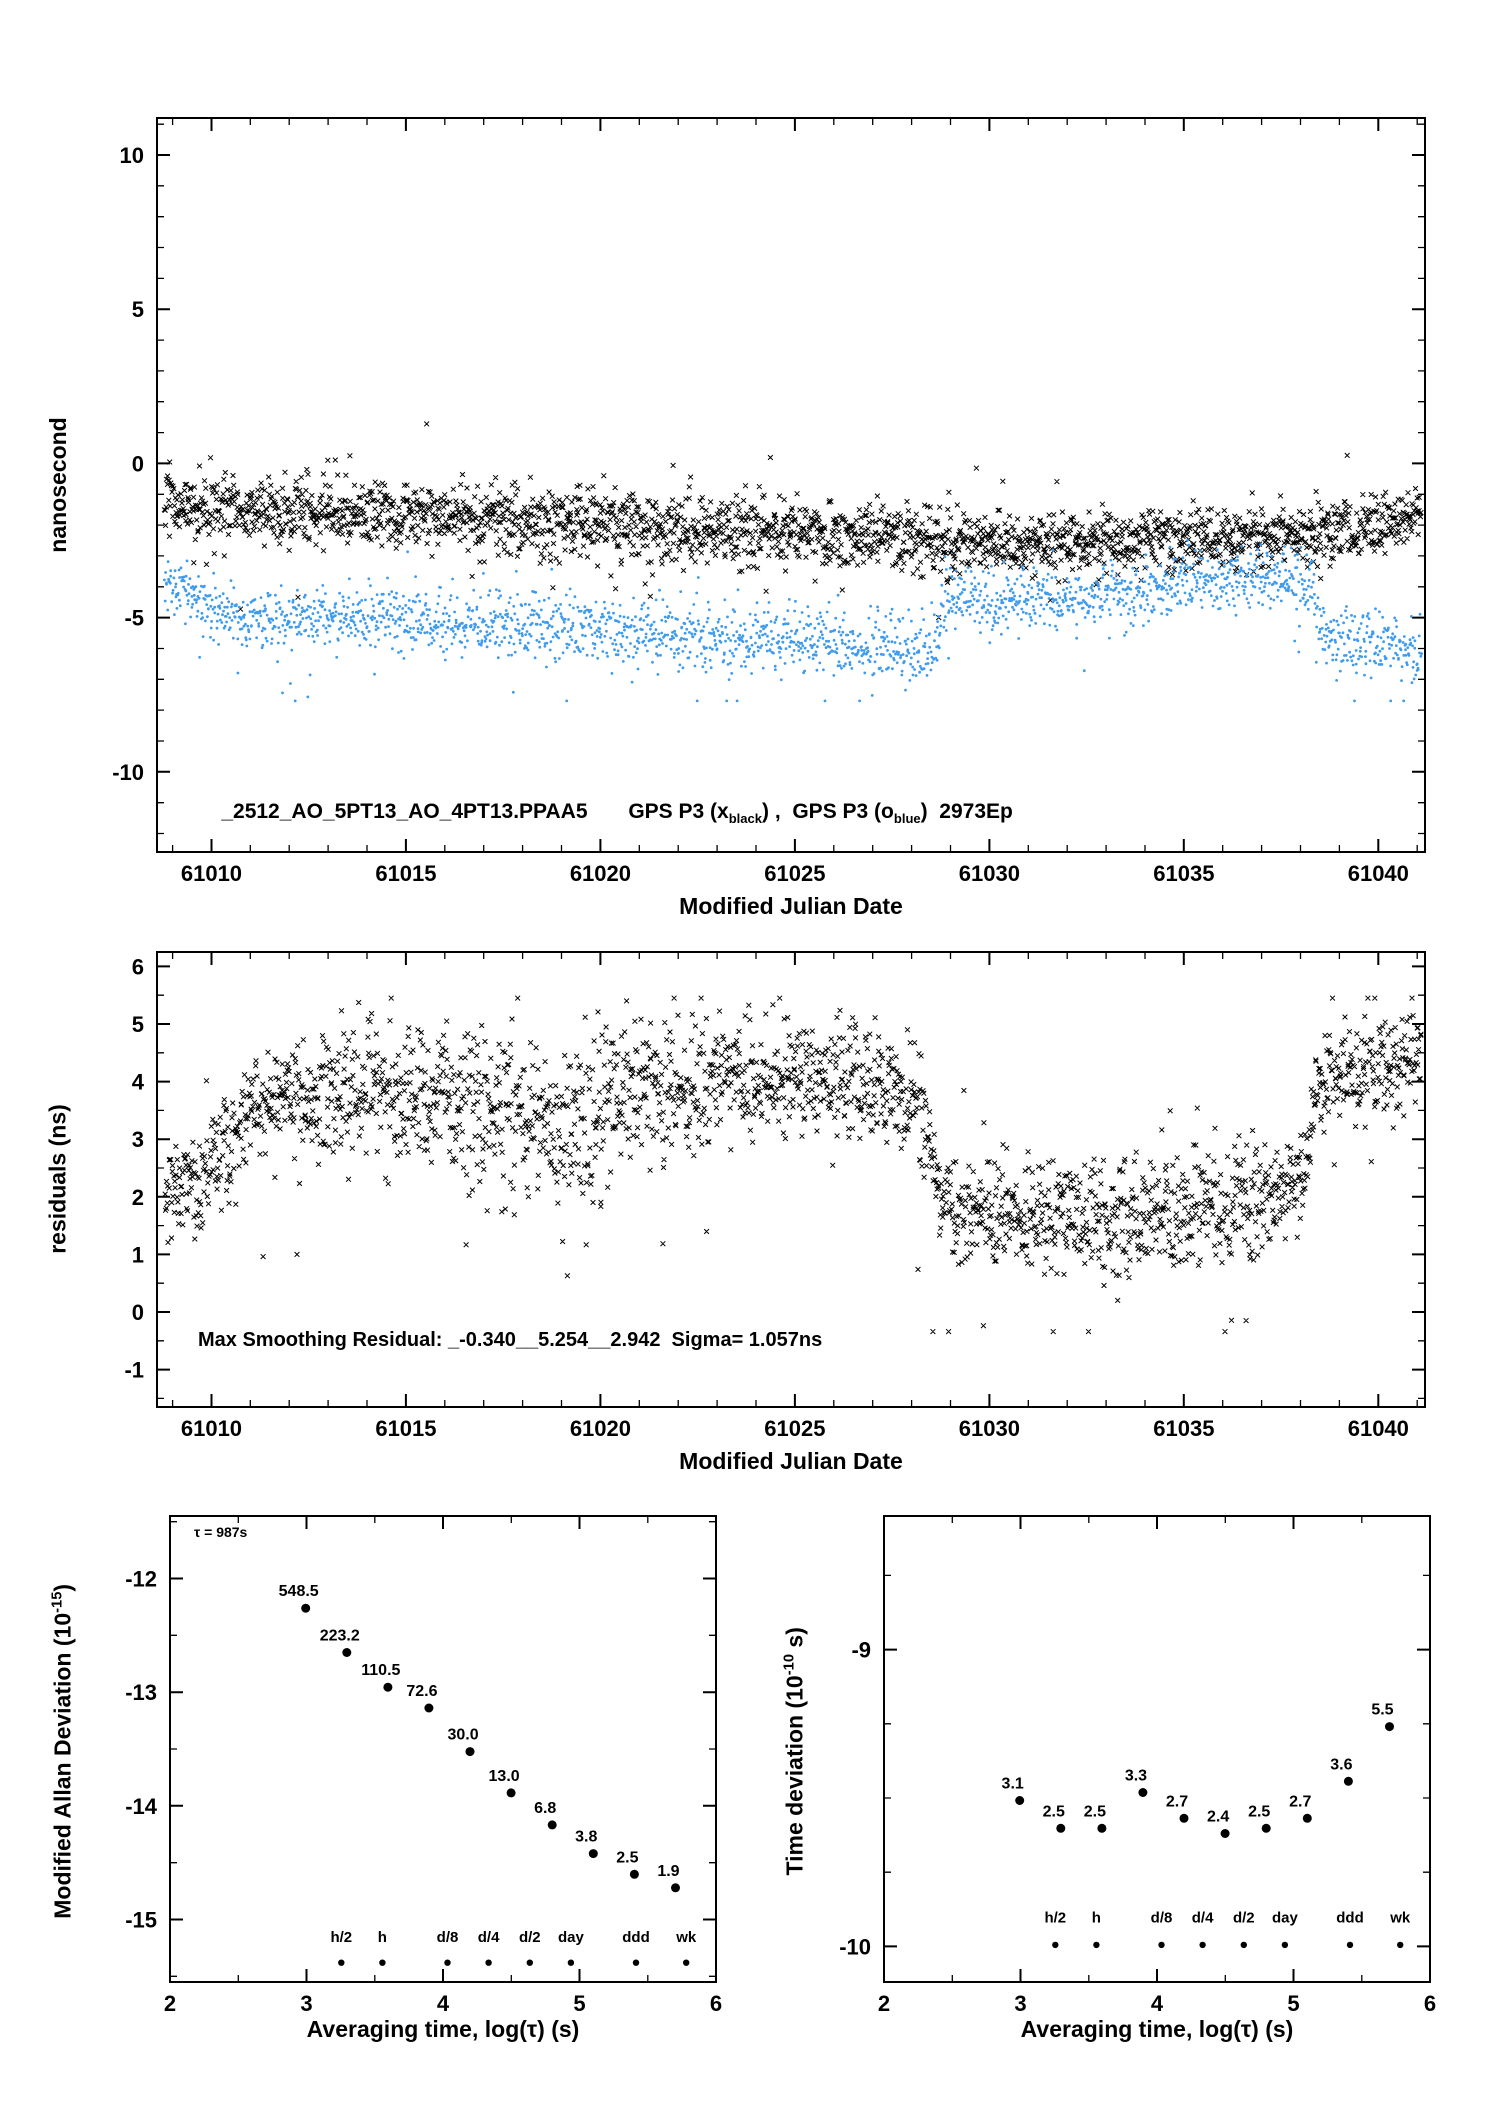  I want to click on svg-text: 5.5, so click(1382, 1710).